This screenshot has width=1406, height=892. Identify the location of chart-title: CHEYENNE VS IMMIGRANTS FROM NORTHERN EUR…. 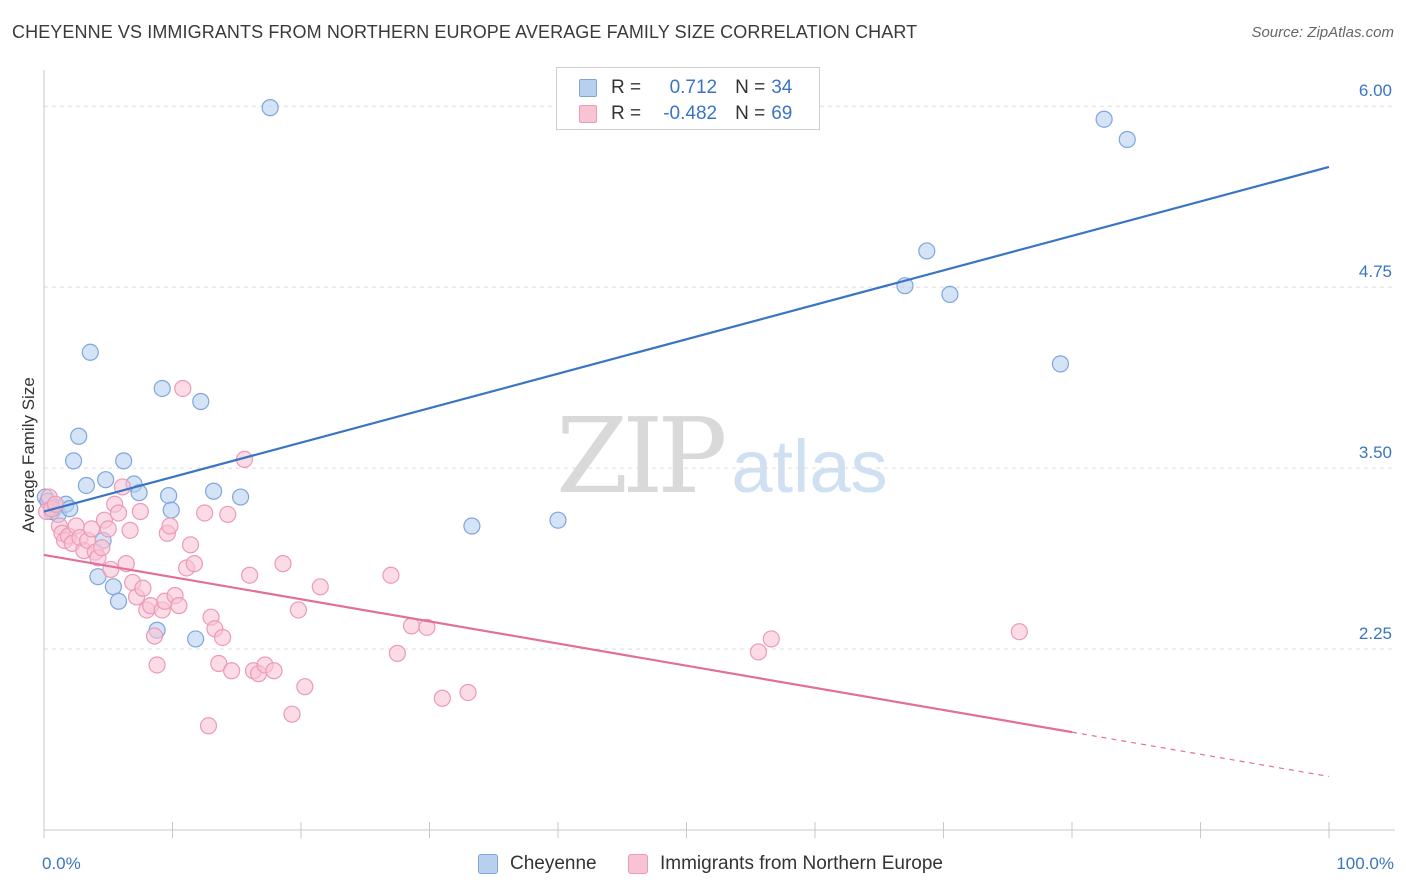
(465, 32).